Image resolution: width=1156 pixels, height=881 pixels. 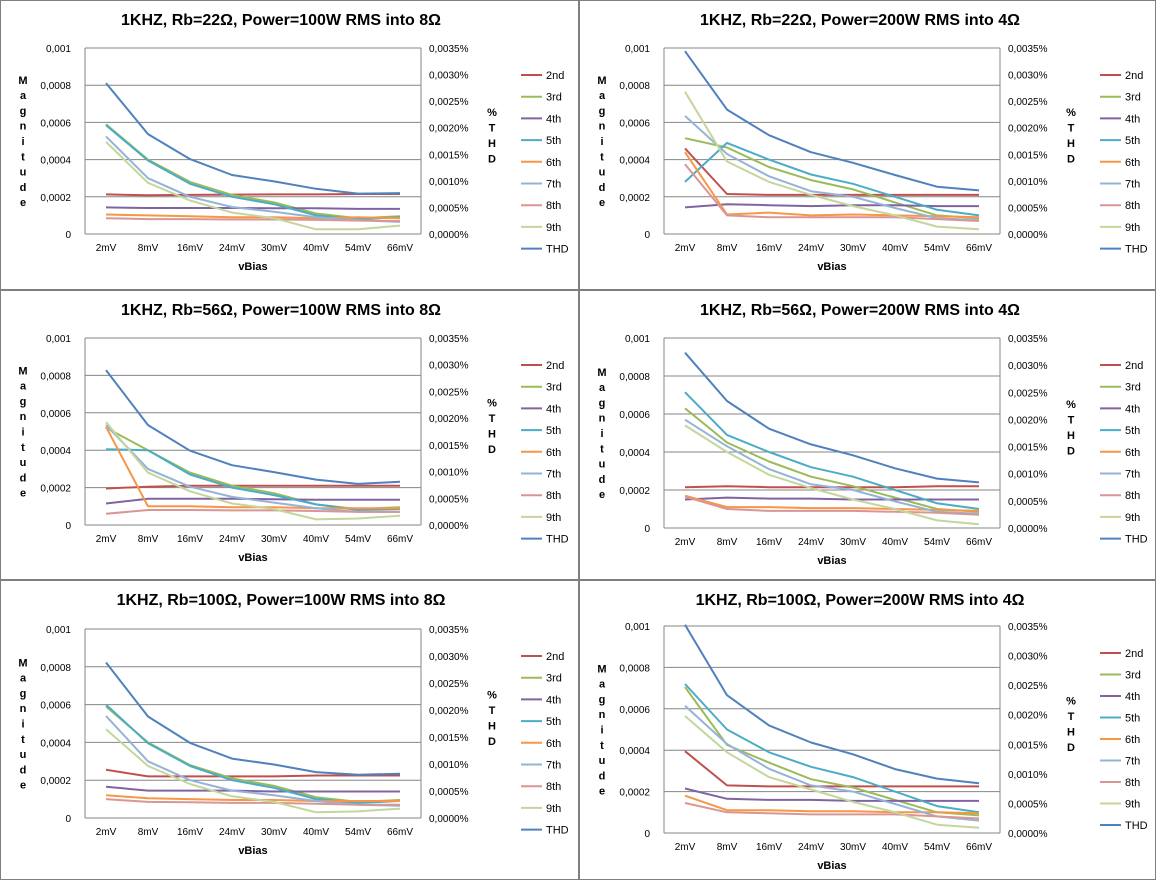 I want to click on y-tick-label: 0,0008, so click(x=634, y=86).